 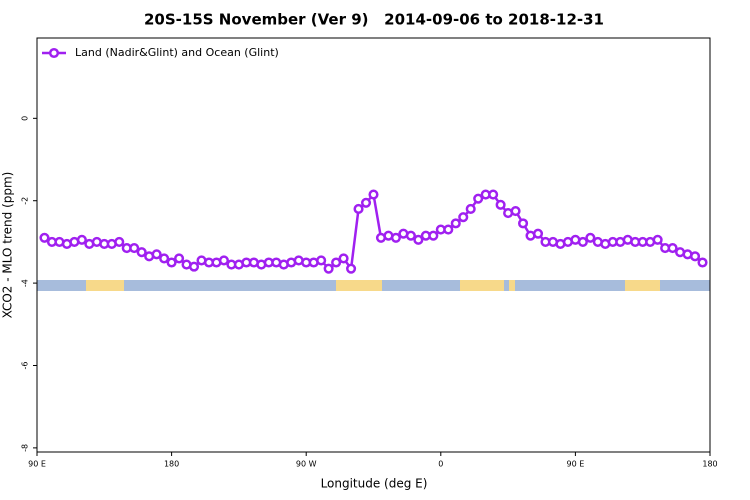 I want to click on y-tick-label: -2, so click(x=25, y=201).